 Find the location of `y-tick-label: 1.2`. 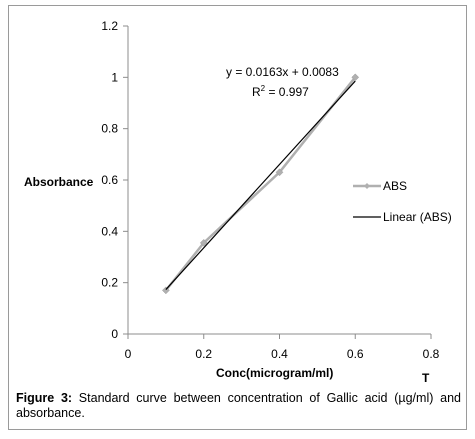

y-tick-label: 1.2 is located at coordinates (109, 26).